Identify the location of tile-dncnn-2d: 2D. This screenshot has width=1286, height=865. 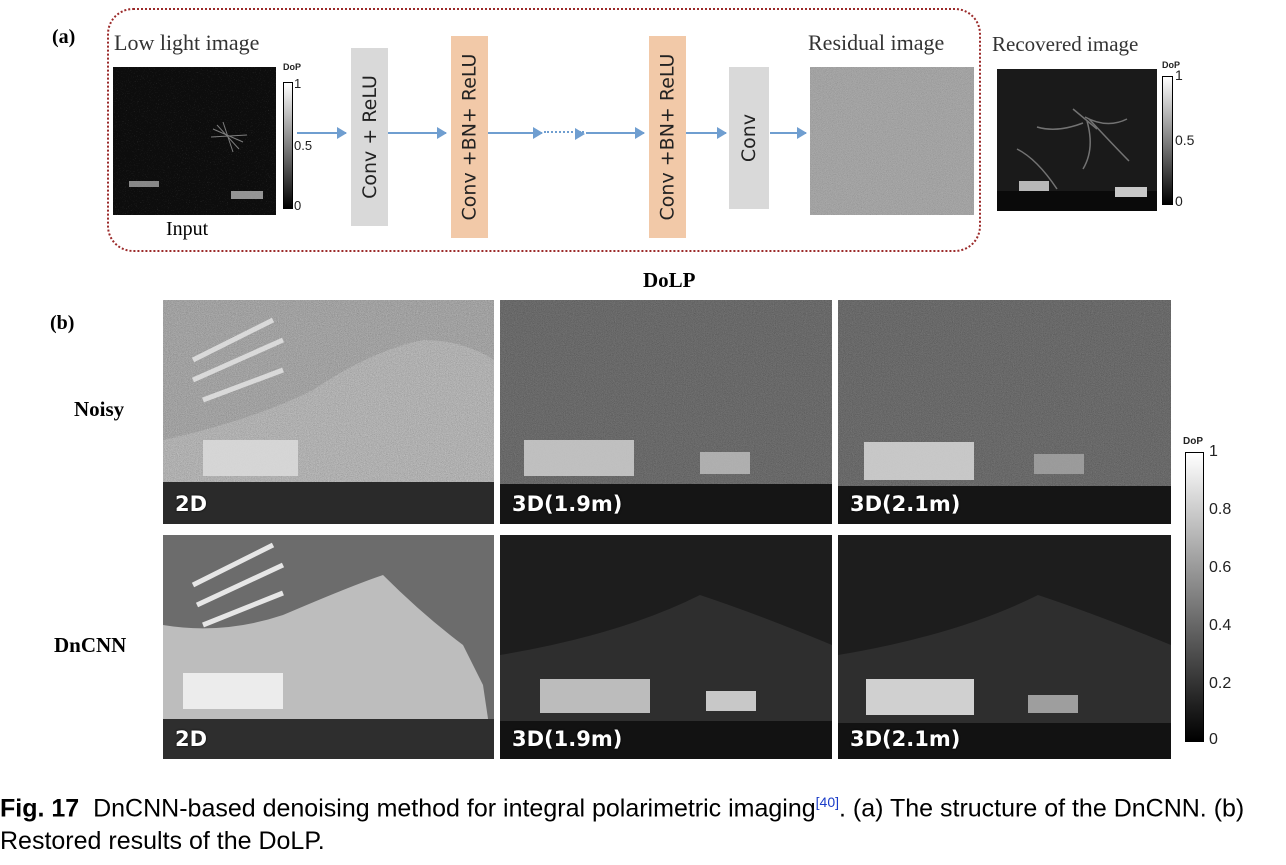
(328, 647).